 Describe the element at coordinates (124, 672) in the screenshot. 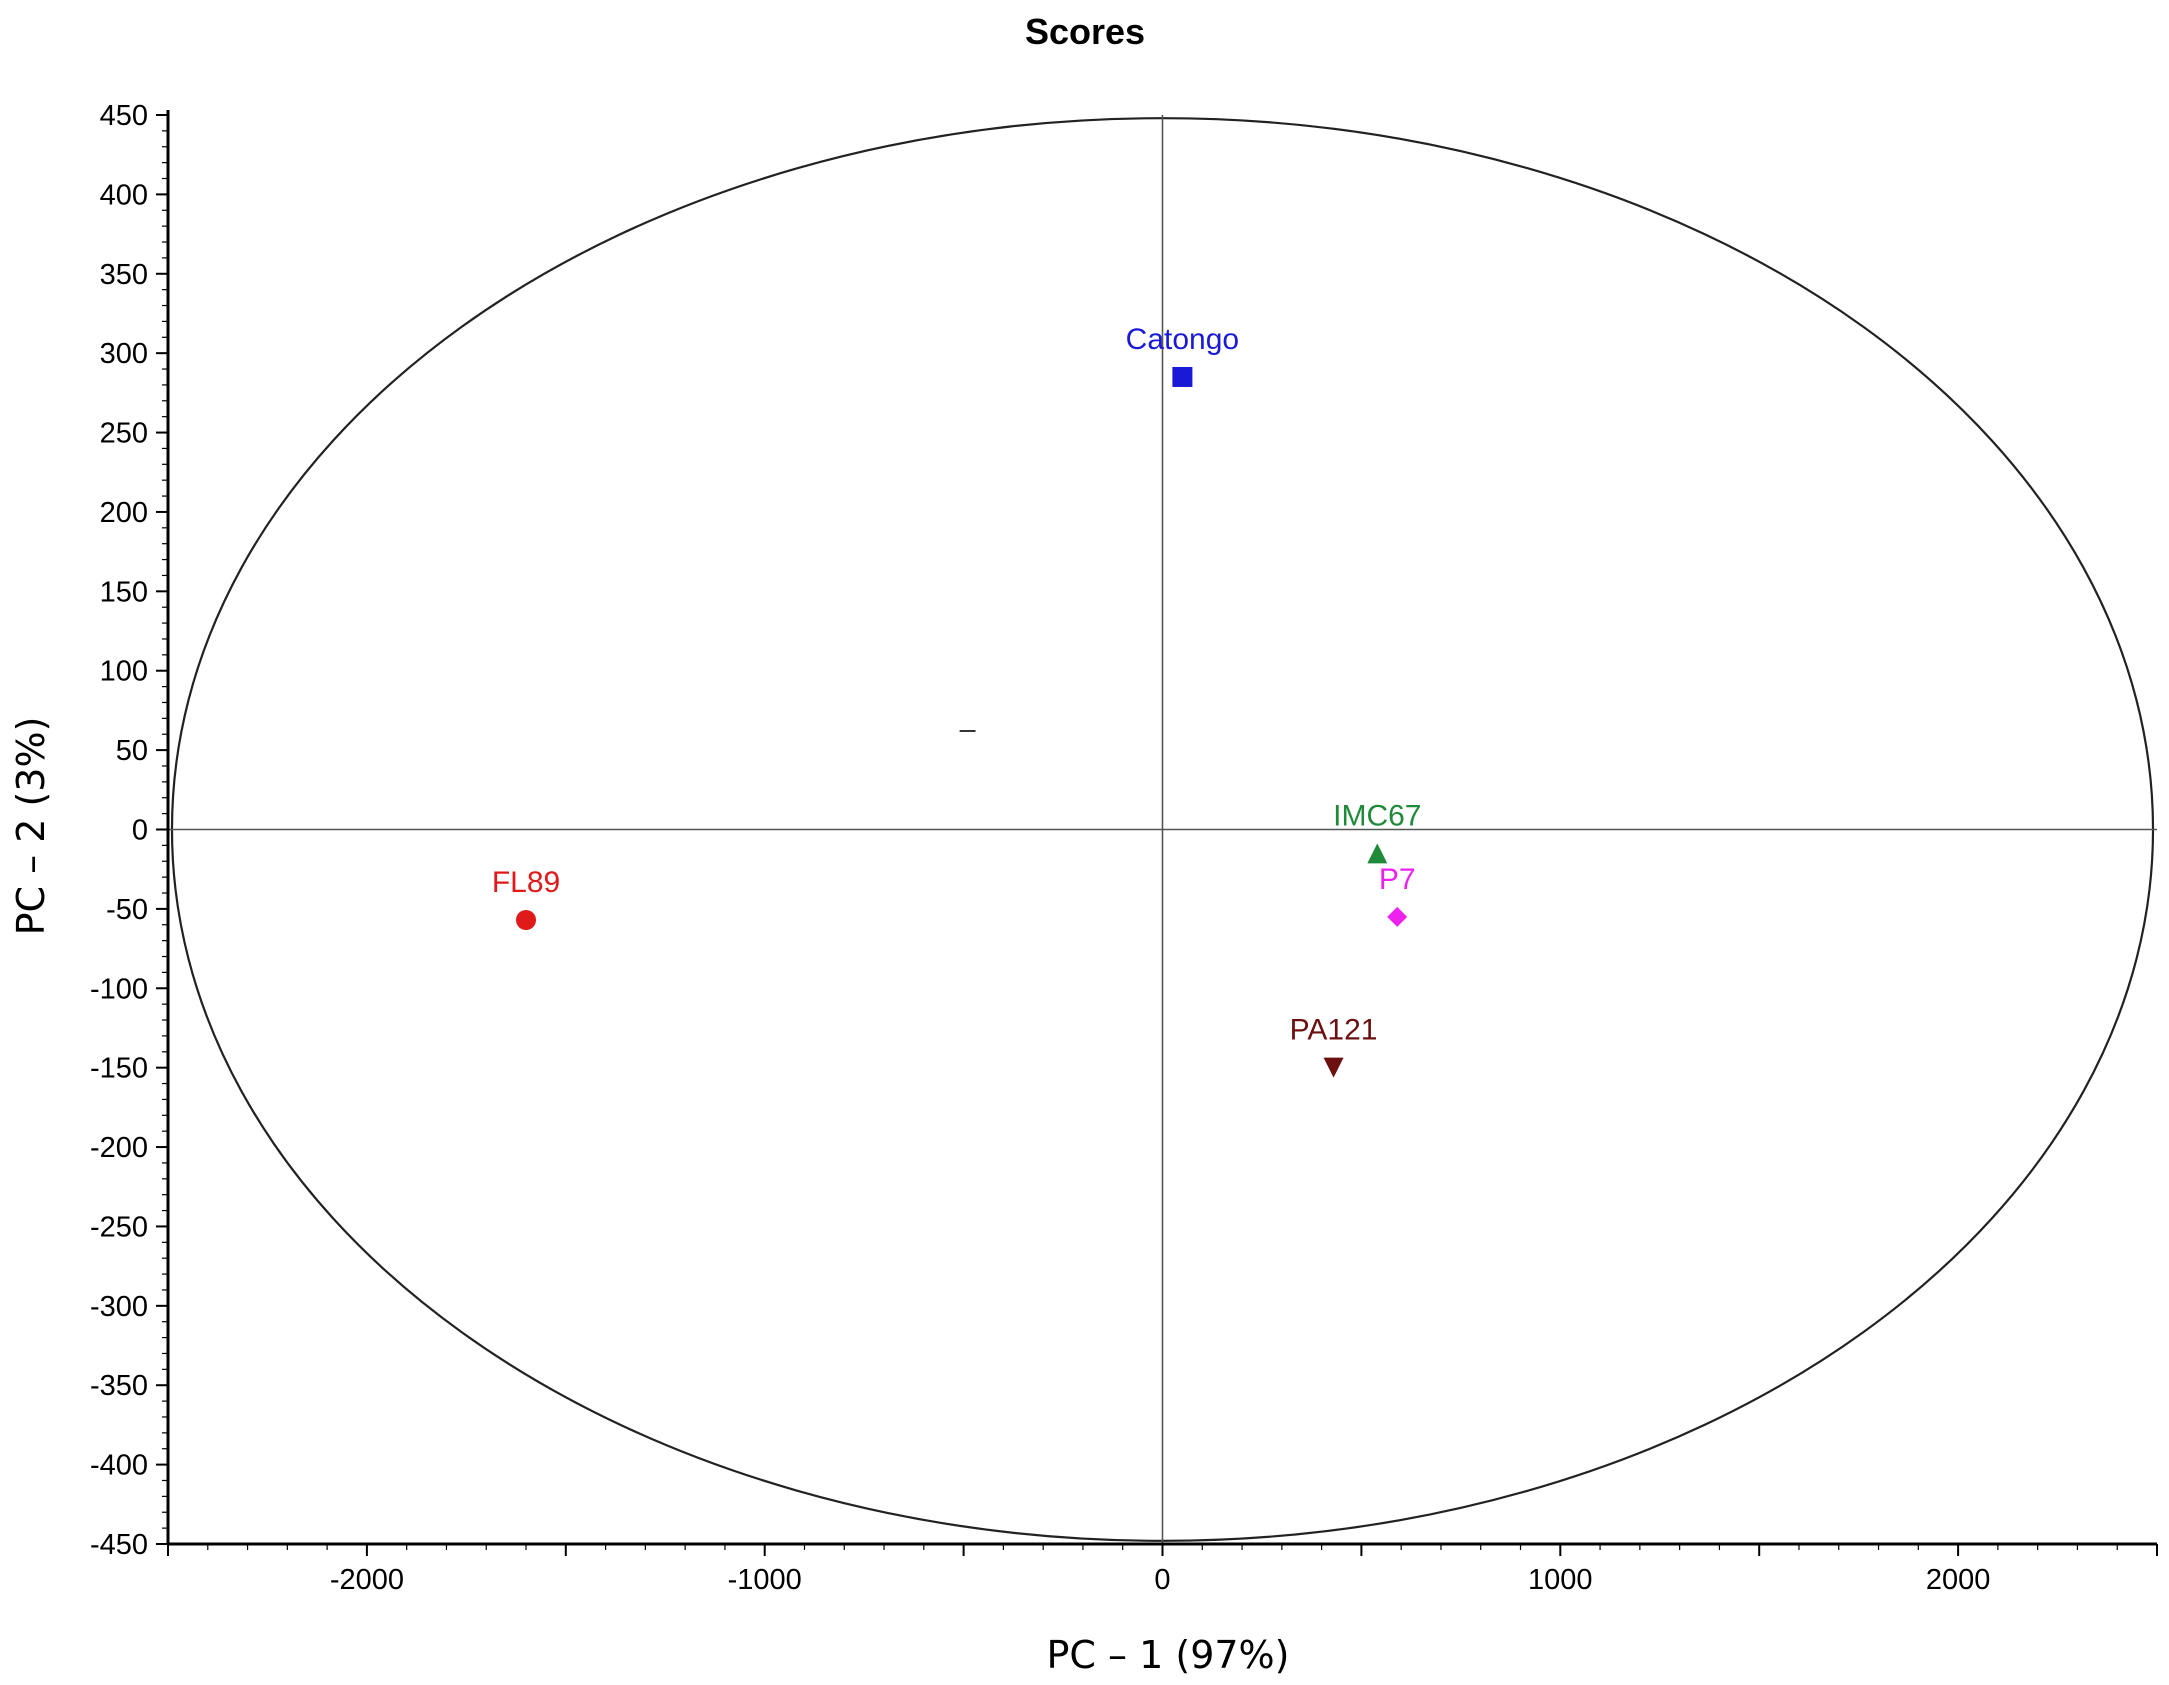

I see `y-tick-label: 100` at that location.